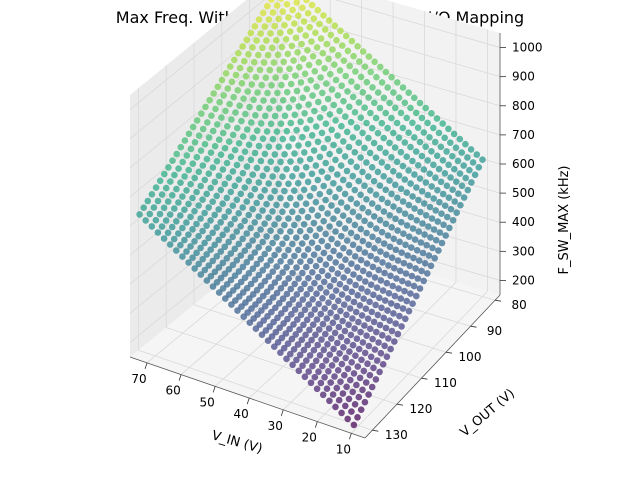 Image resolution: width=640 pixels, height=480 pixels. What do you see at coordinates (494, 331) in the screenshot?
I see `y-tick-label: 90` at bounding box center [494, 331].